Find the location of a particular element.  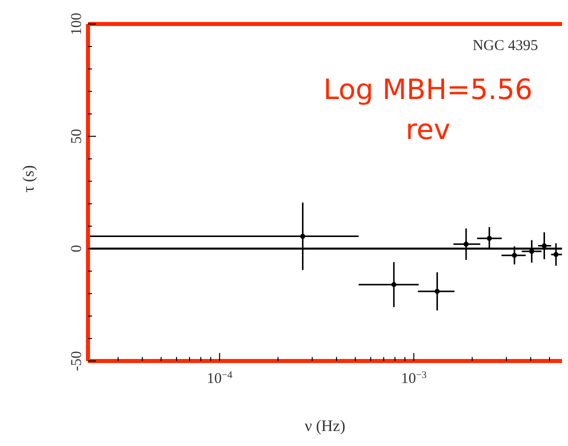

y-axis-title: τ (s) is located at coordinates (29, 178).